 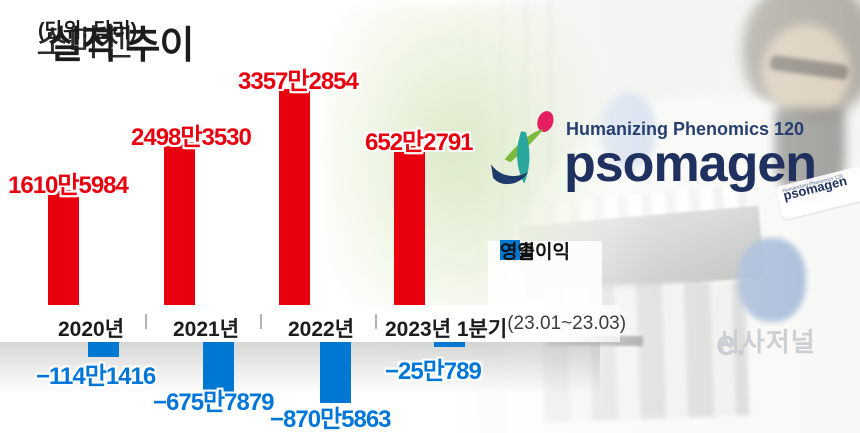 What do you see at coordinates (535, 252) in the screenshot?
I see `legend-profit-label: 영업이익` at bounding box center [535, 252].